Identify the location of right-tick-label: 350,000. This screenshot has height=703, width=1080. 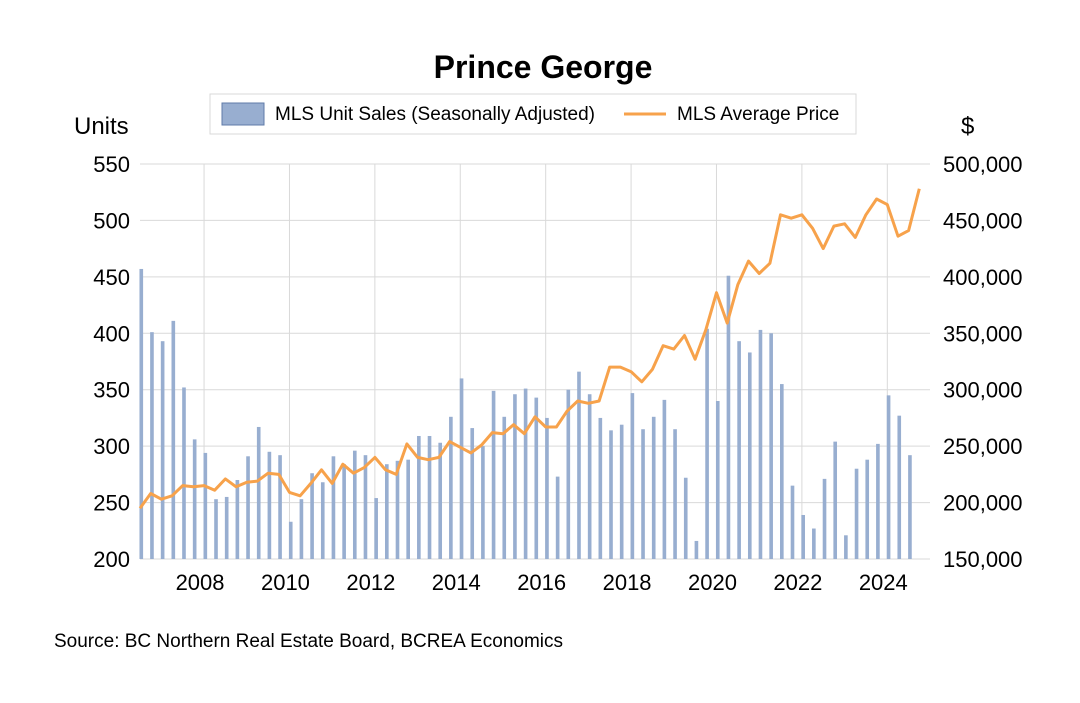
(983, 333).